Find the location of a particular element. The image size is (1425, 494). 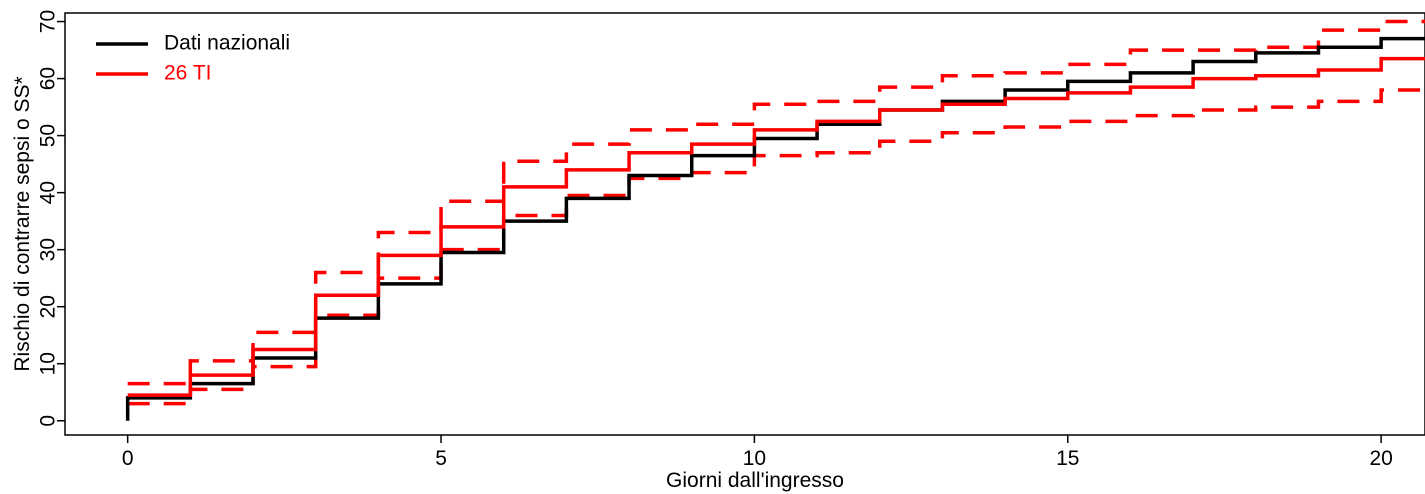

y-tick-label: 70 is located at coordinates (48, 21).